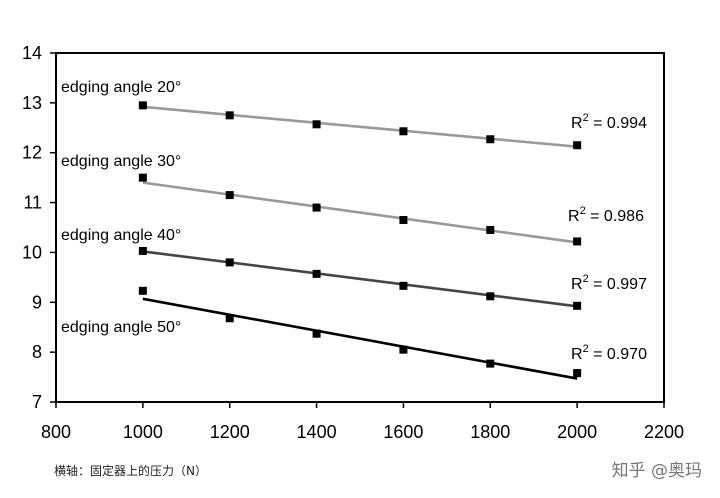 The width and height of the screenshot is (720, 498). Describe the element at coordinates (37, 402) in the screenshot. I see `y-tick-label: 7` at that location.